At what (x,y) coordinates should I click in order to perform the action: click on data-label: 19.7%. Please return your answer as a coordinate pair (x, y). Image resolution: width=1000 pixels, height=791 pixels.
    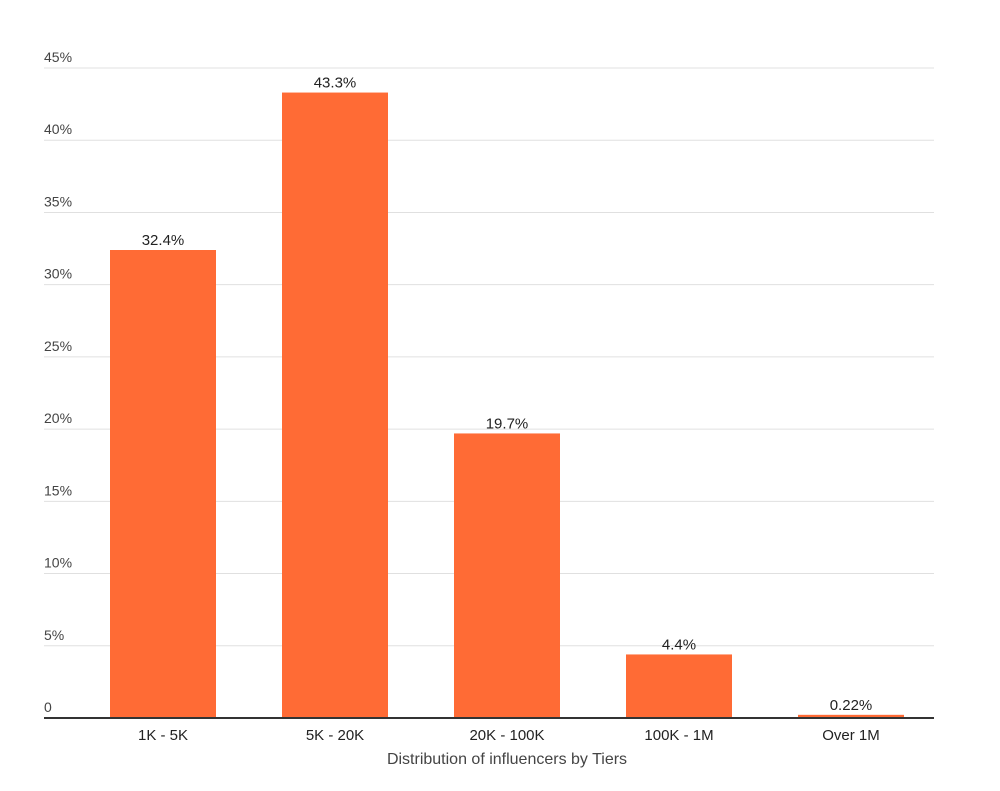
    Looking at the image, I should click on (507, 423).